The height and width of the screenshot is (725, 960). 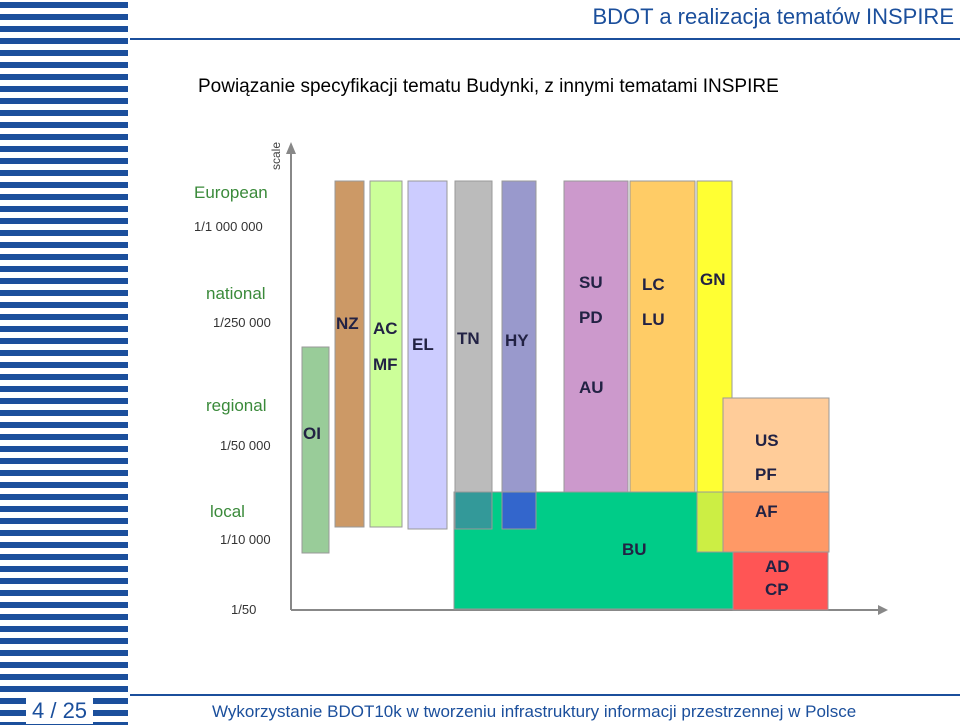 What do you see at coordinates (883, 610) in the screenshot?
I see `x-axis-arrow` at bounding box center [883, 610].